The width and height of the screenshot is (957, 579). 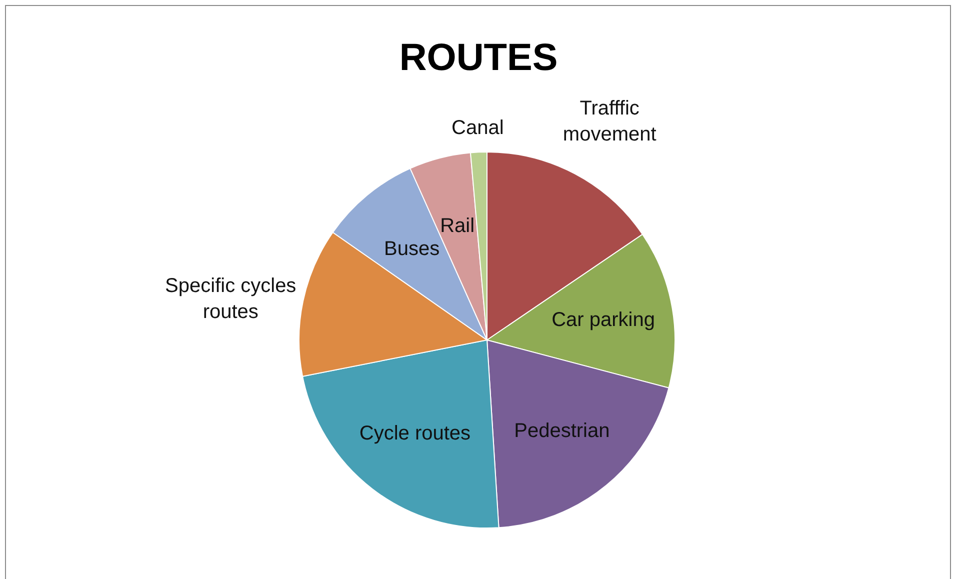 I want to click on chart-title: ROUTES, so click(x=478, y=58).